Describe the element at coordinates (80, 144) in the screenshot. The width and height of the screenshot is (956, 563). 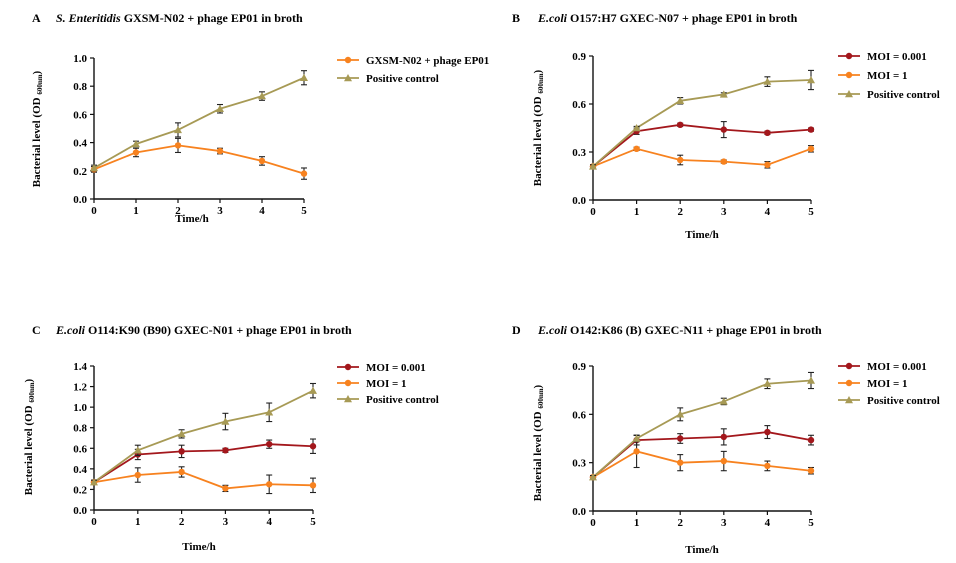
I see `y-tick-label: 0.4` at that location.